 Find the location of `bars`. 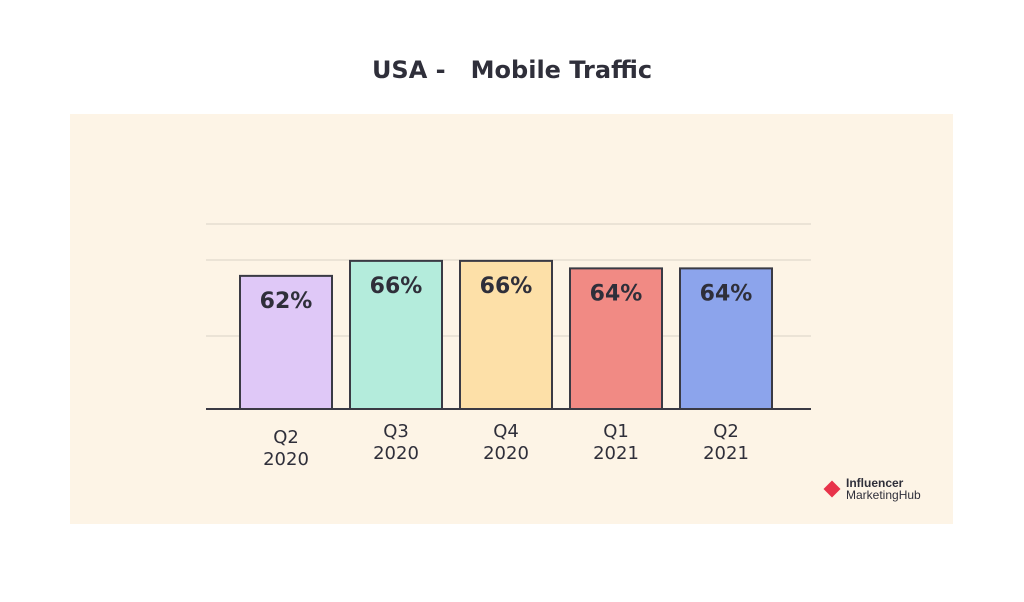

bars is located at coordinates (506, 334).